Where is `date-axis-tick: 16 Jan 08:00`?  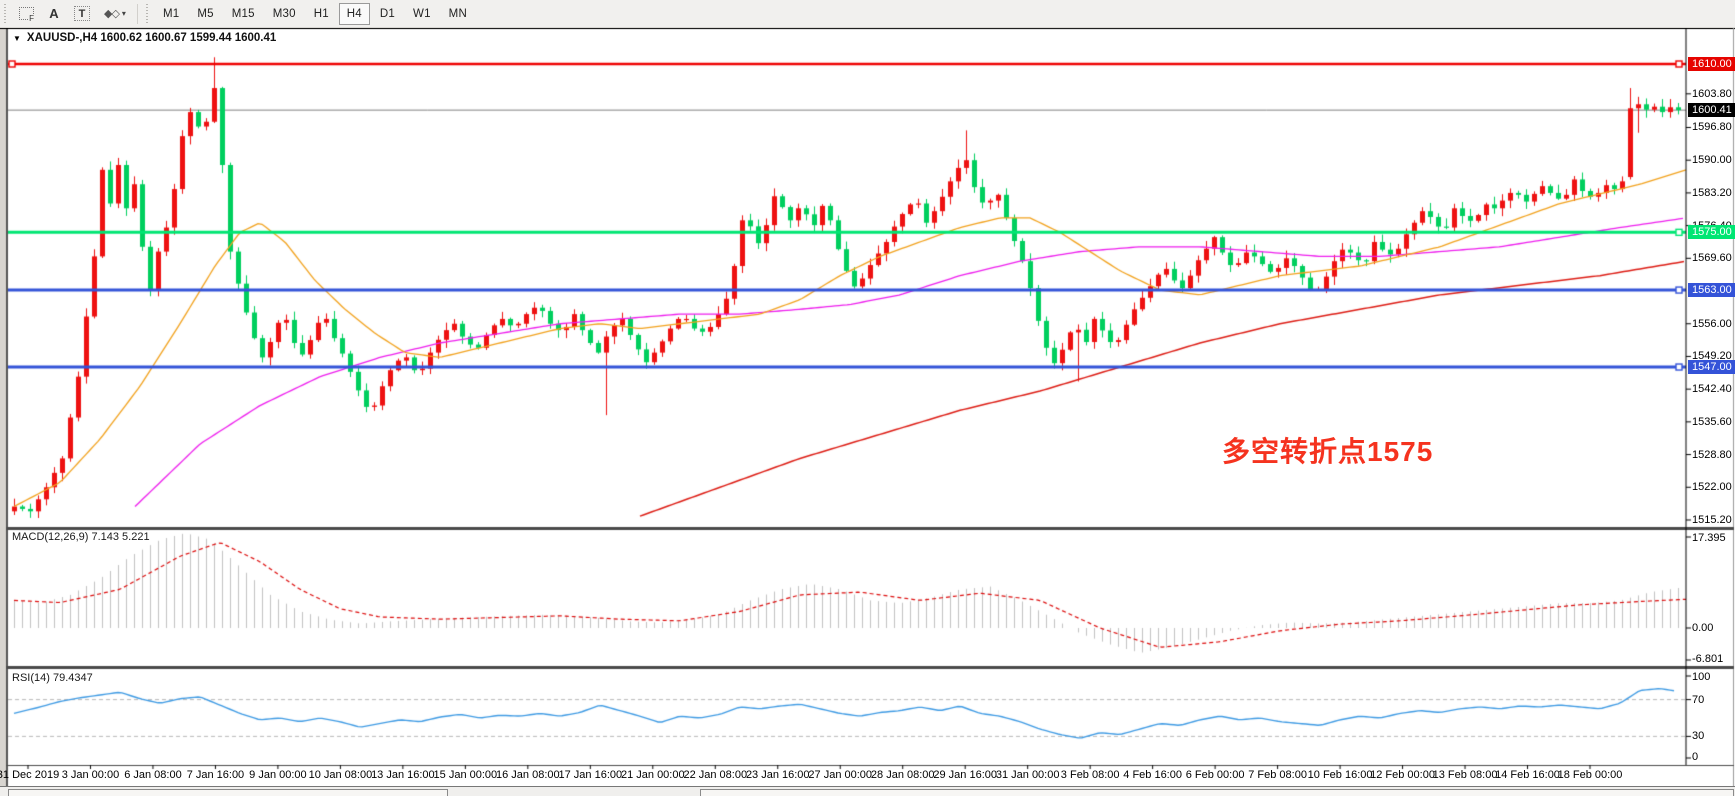
date-axis-tick: 16 Jan 08:00 is located at coordinates (528, 775).